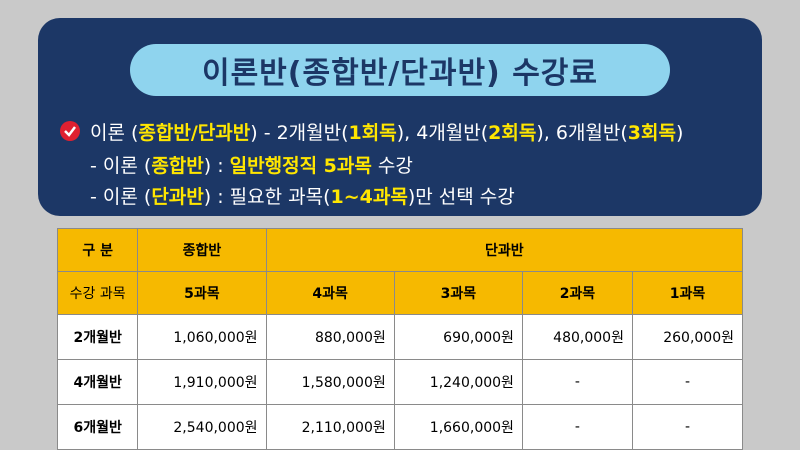  Describe the element at coordinates (687, 337) in the screenshot. I see `cell: 260,000원` at that location.